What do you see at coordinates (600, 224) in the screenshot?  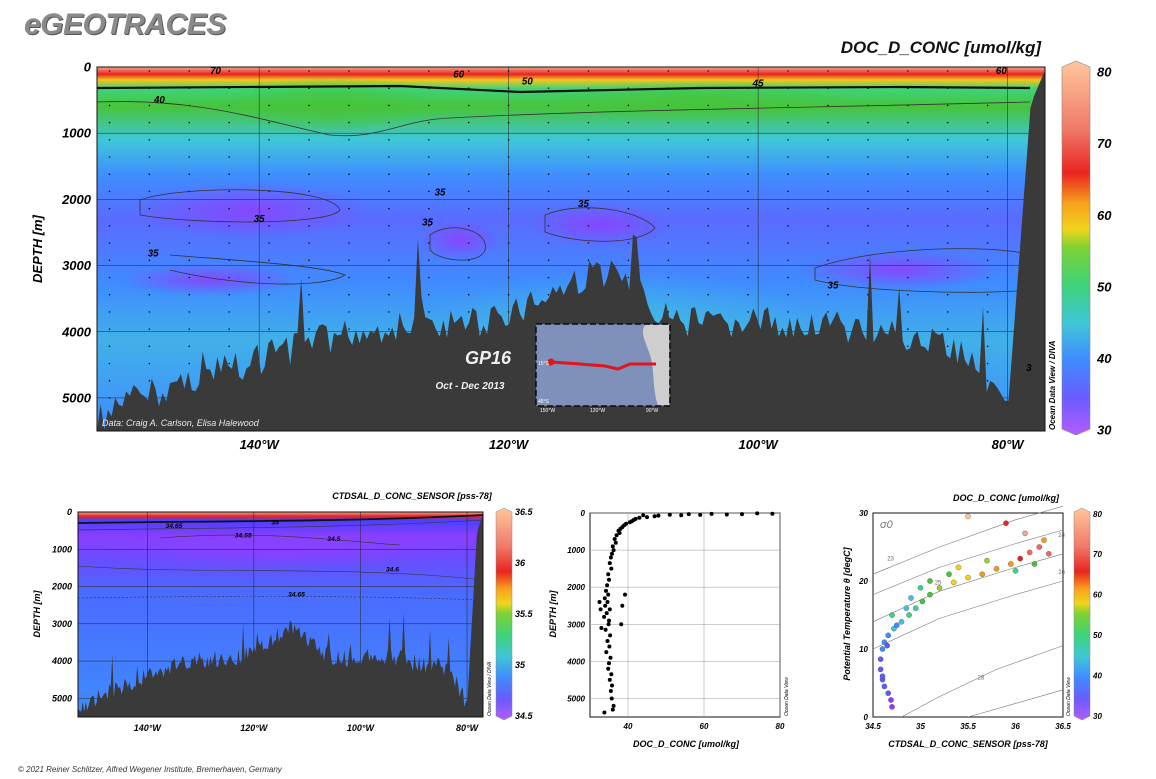 I see `main-section-contour-35-c` at bounding box center [600, 224].